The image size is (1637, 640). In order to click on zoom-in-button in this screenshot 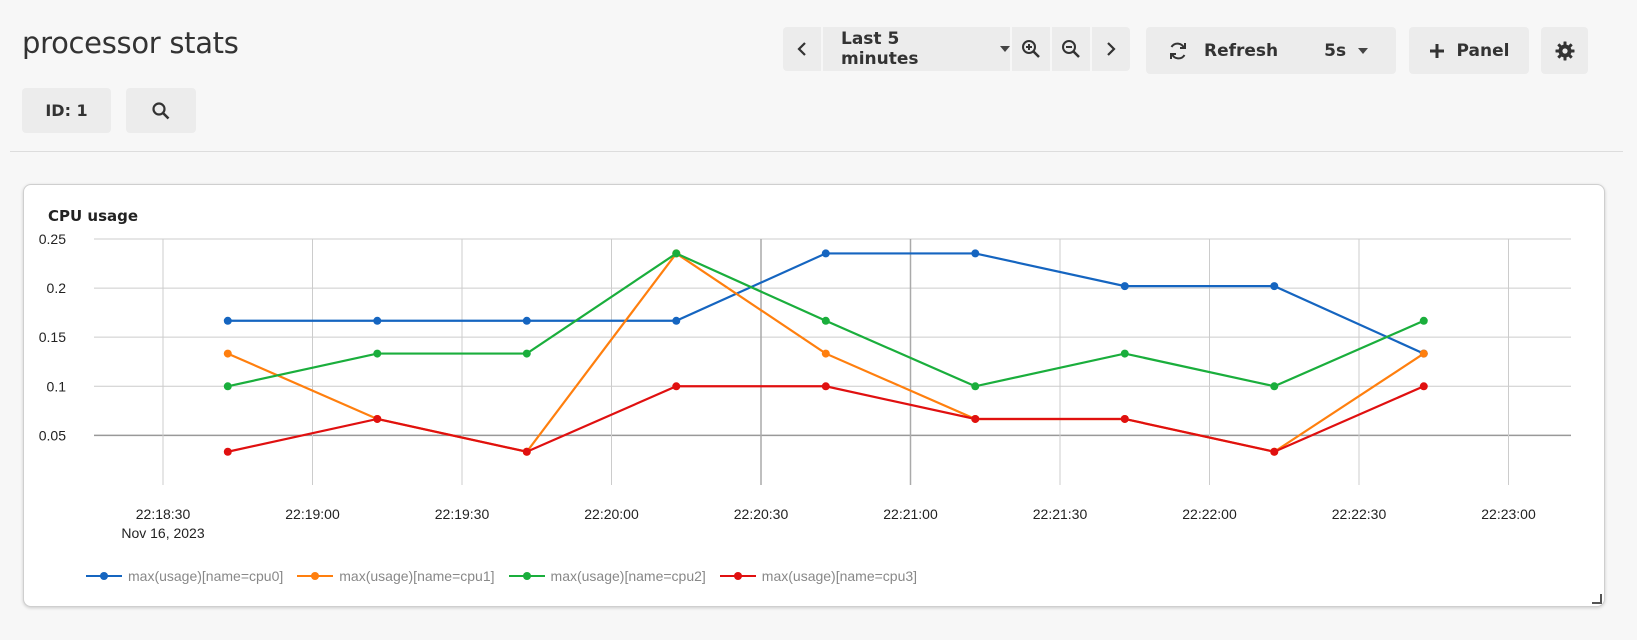, I will do `click(1031, 49)`.